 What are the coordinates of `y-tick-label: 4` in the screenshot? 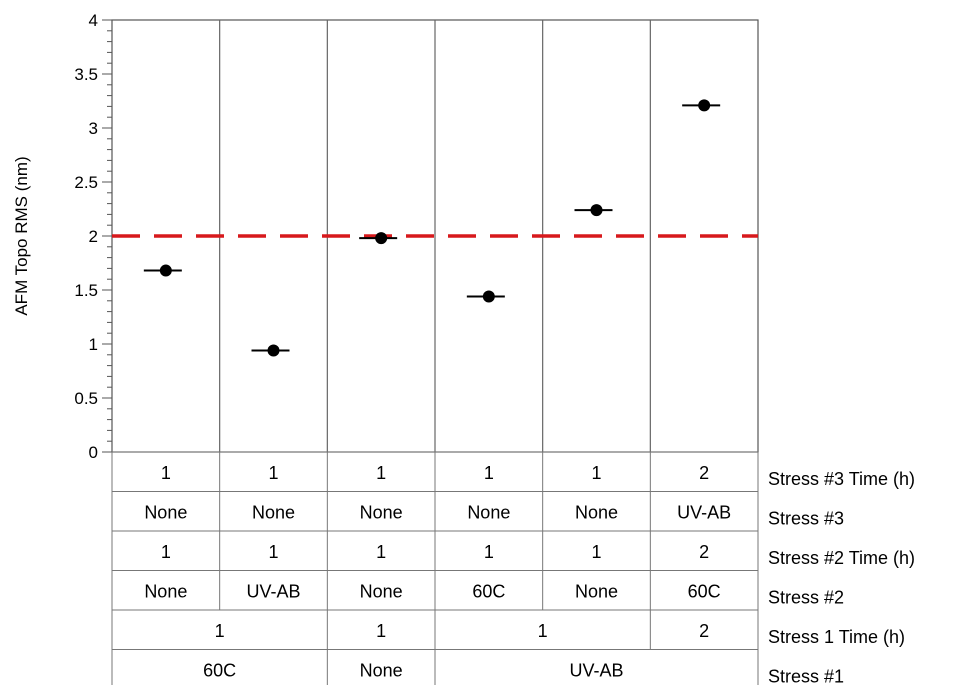 It's located at (93, 20).